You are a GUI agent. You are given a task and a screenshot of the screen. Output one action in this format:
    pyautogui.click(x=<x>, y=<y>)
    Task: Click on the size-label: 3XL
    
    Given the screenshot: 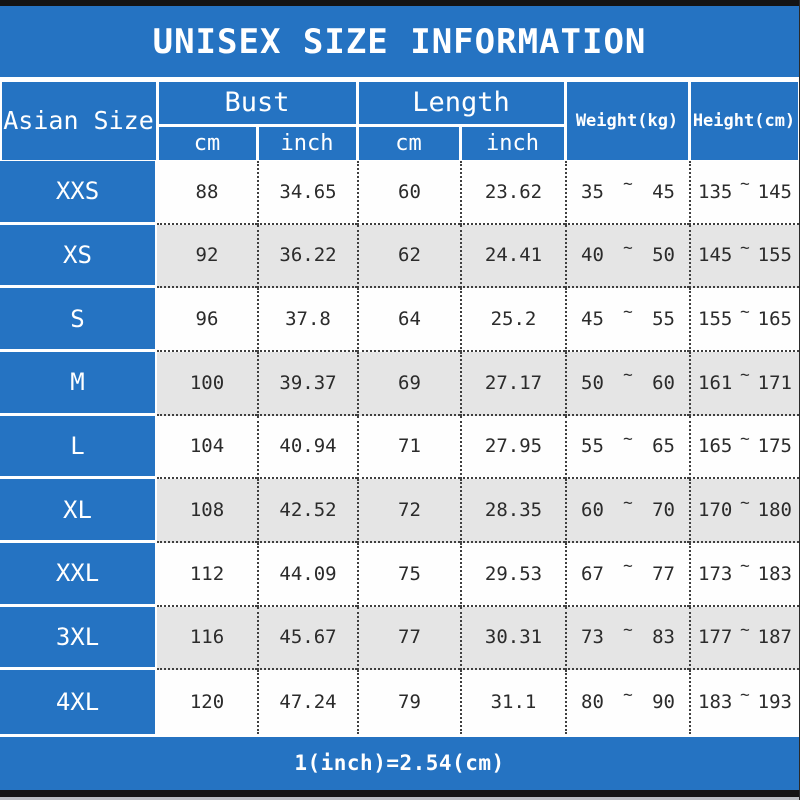 What is the action you would take?
    pyautogui.click(x=78, y=638)
    